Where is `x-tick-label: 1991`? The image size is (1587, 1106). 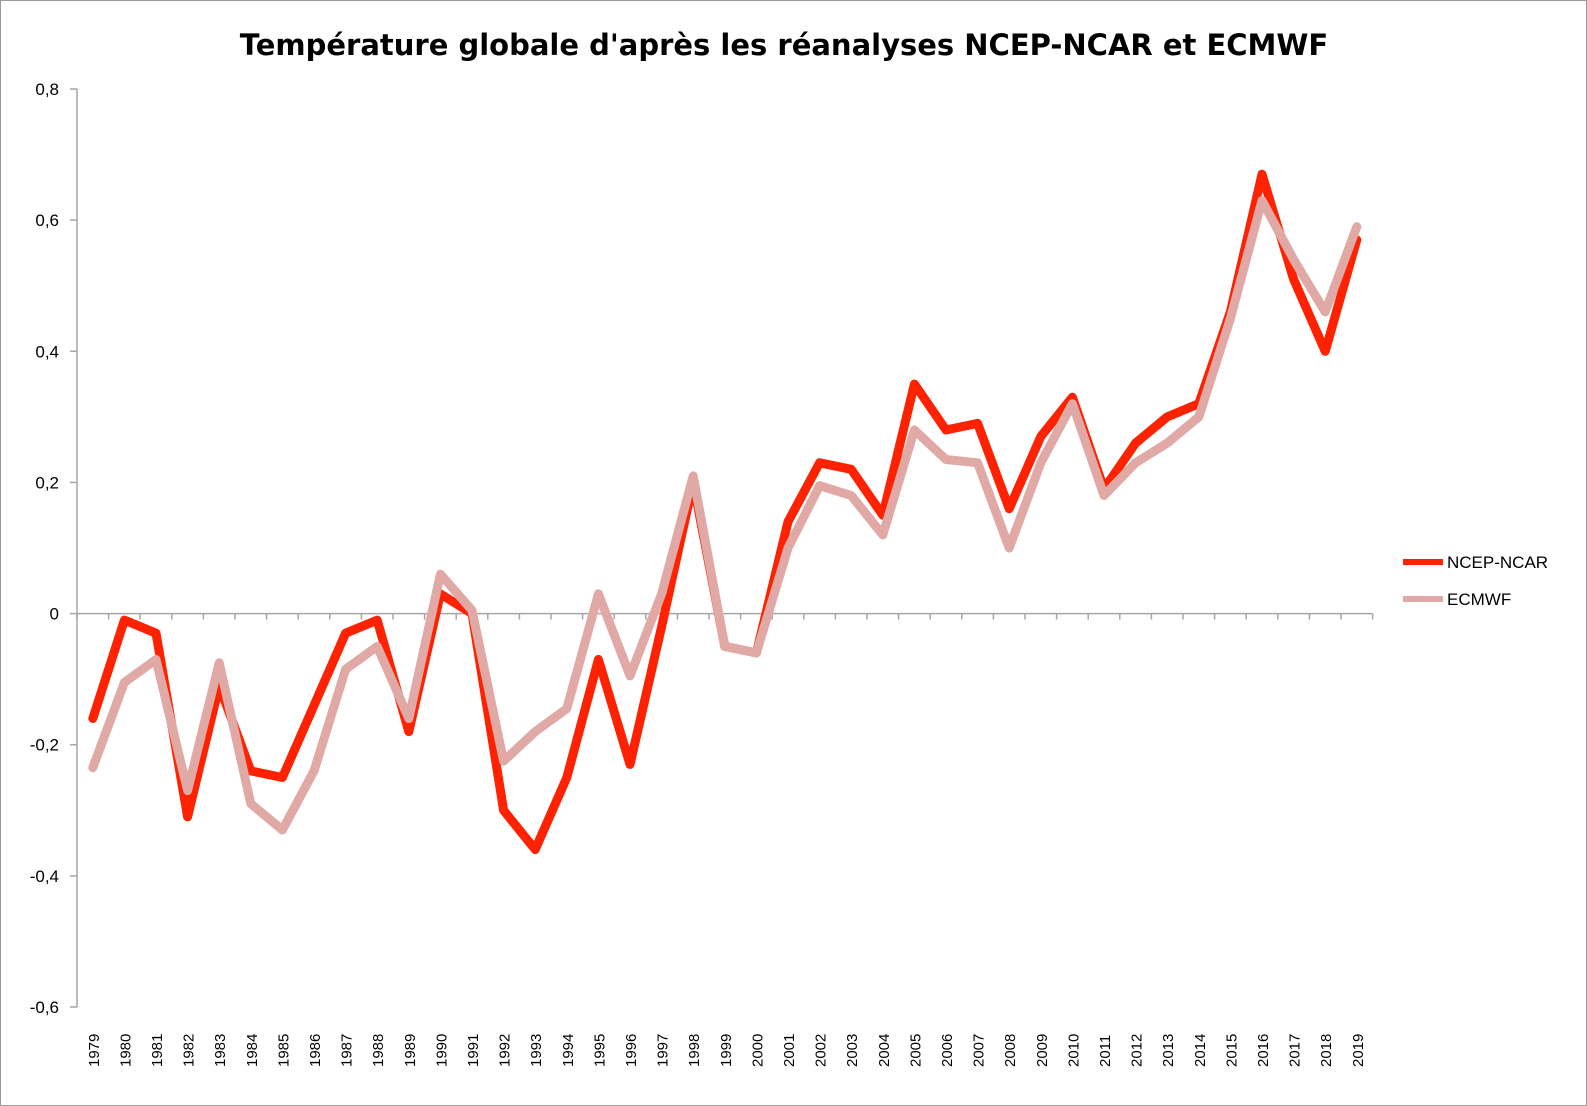
x-tick-label: 1991 is located at coordinates (473, 1050).